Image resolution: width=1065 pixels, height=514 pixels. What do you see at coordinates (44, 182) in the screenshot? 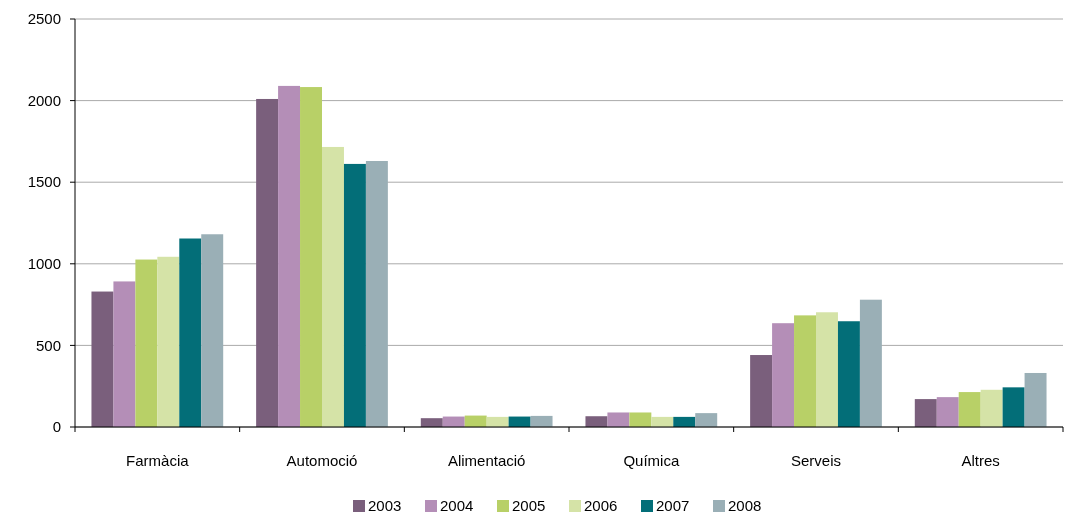
I see `y-tick-label: 1500` at bounding box center [44, 182].